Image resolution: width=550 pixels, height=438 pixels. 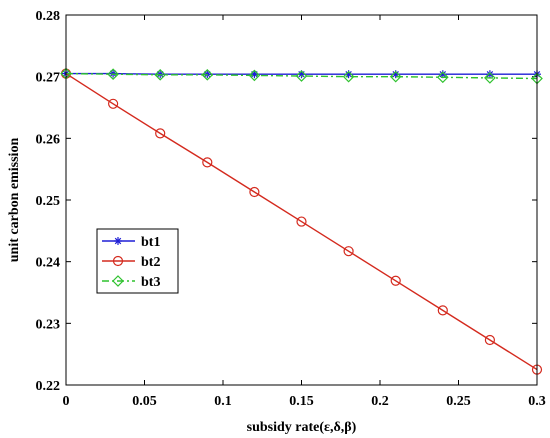 I want to click on series-line, so click(x=301, y=76).